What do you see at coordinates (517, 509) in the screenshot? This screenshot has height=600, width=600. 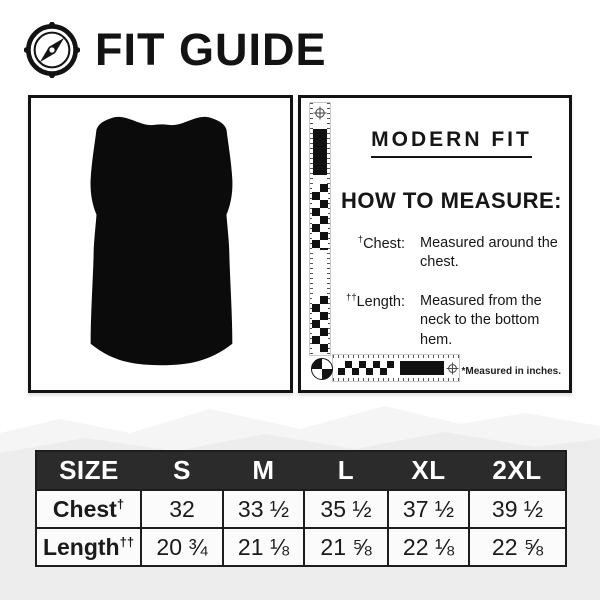 I see `chest-2xl: 39 ½` at bounding box center [517, 509].